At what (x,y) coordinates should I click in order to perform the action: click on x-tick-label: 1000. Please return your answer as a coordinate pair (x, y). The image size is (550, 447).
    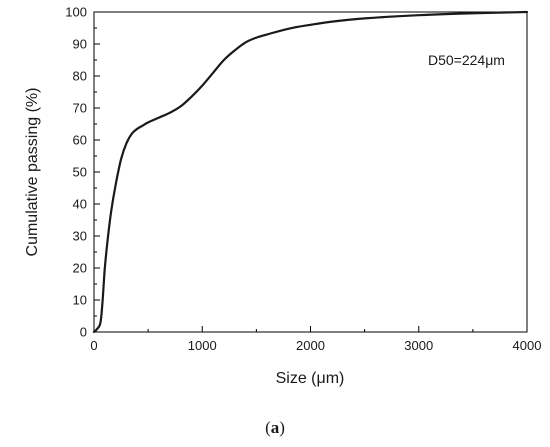
    Looking at the image, I should click on (202, 345).